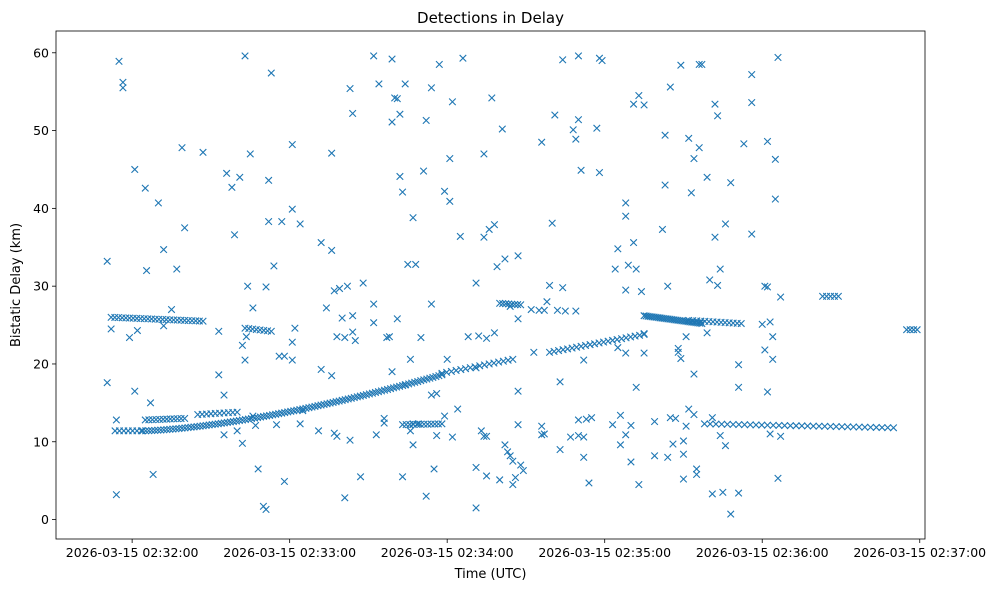 The image size is (987, 590). What do you see at coordinates (41, 363) in the screenshot?
I see `y-tick-label: 20` at bounding box center [41, 363].